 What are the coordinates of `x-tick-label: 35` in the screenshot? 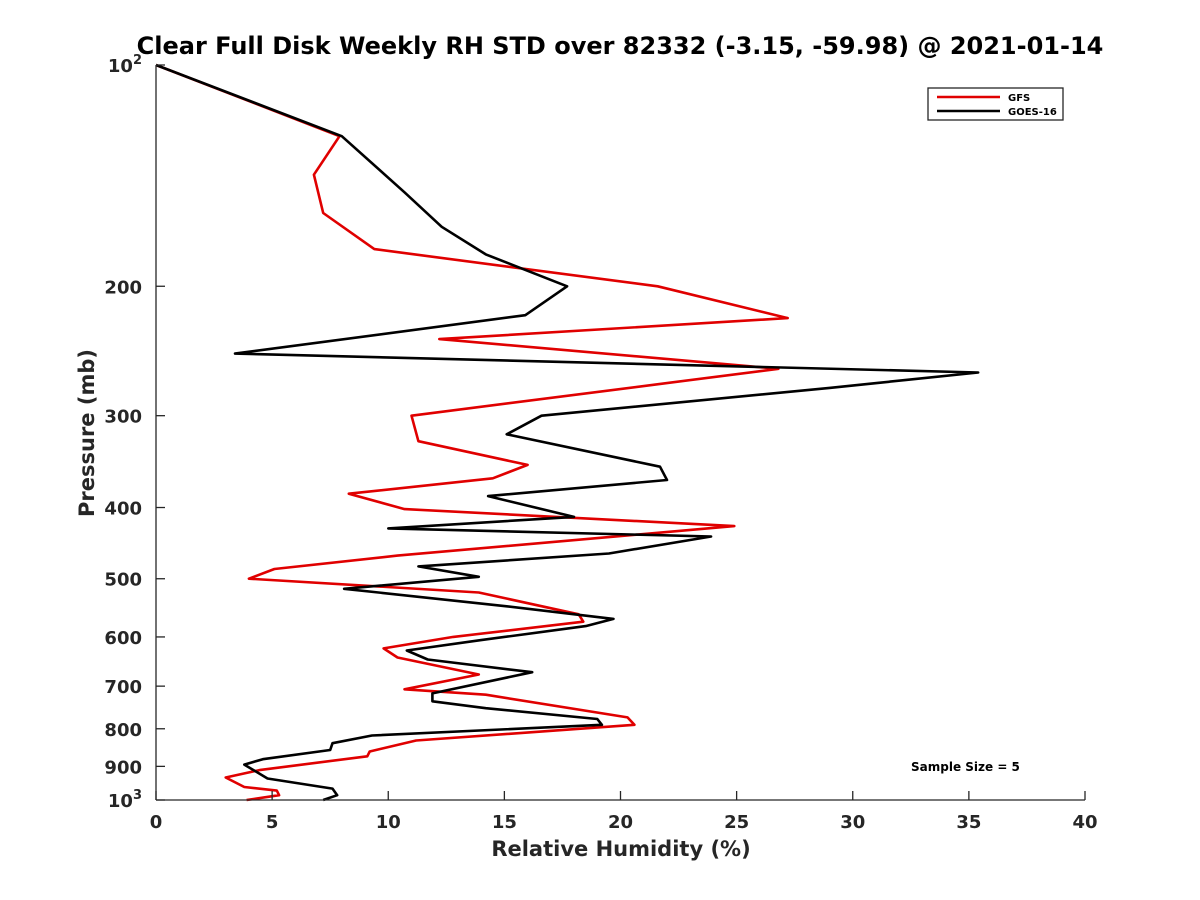 It's located at (968, 822).